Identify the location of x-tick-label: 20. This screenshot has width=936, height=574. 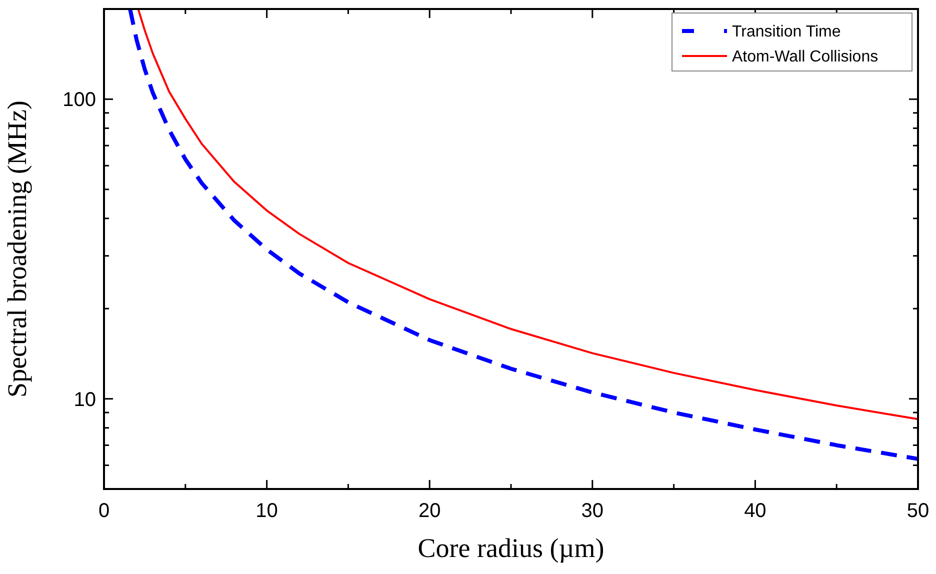
(429, 511).